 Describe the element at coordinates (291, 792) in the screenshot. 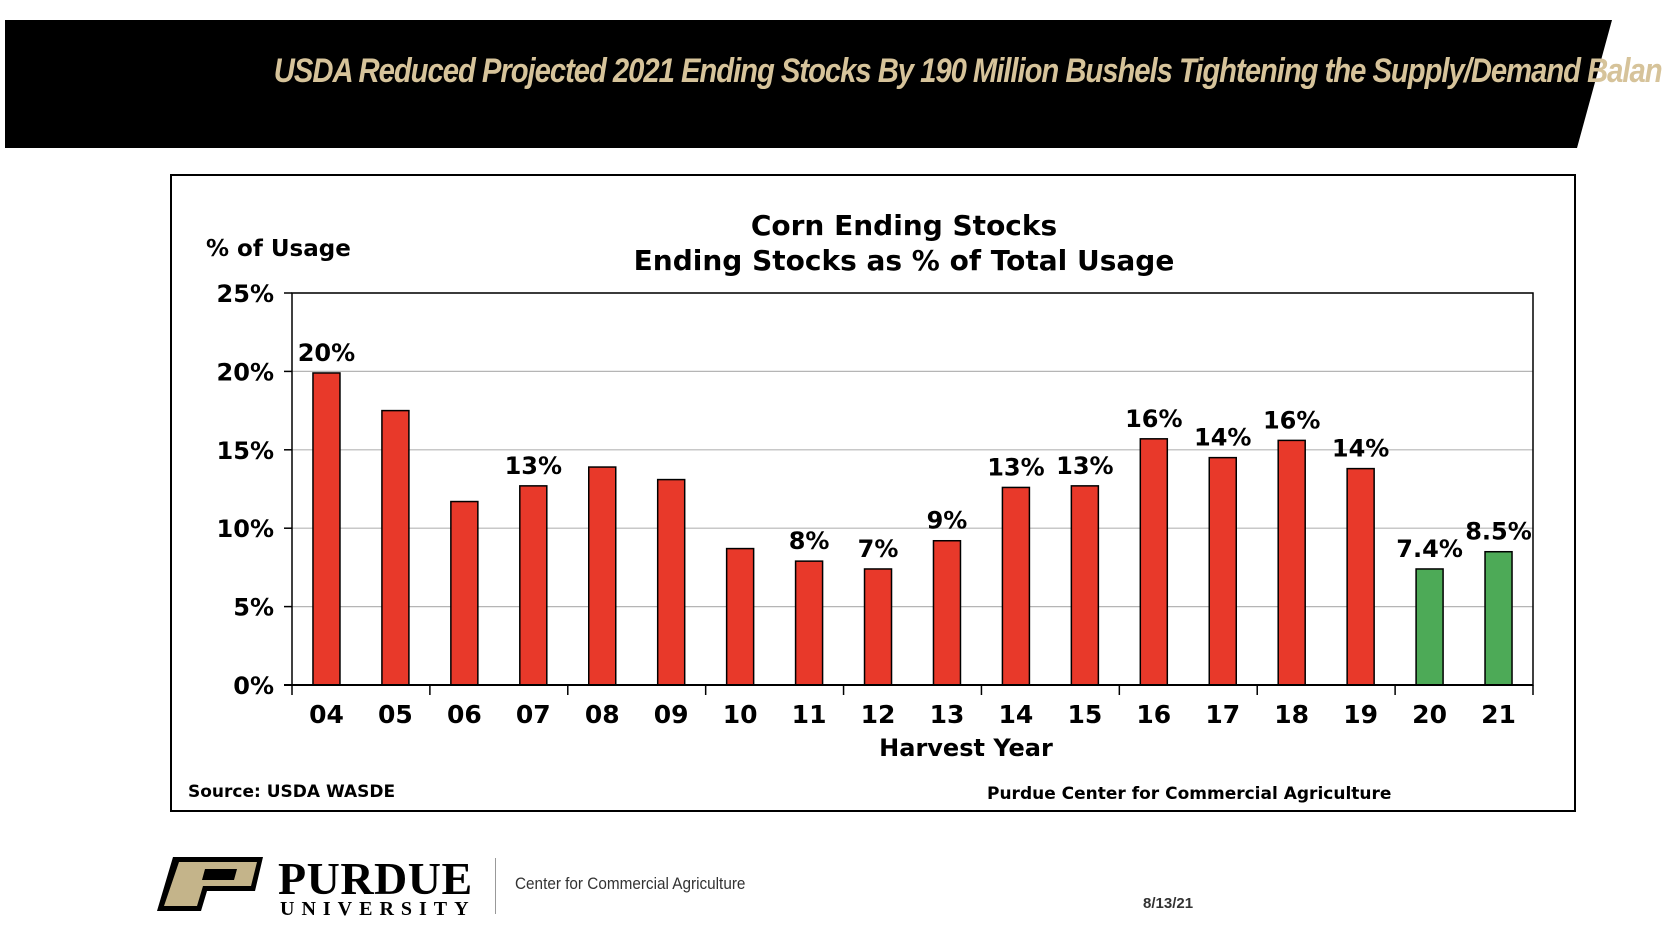

I see `source-note: Source: USDA WASDE` at that location.